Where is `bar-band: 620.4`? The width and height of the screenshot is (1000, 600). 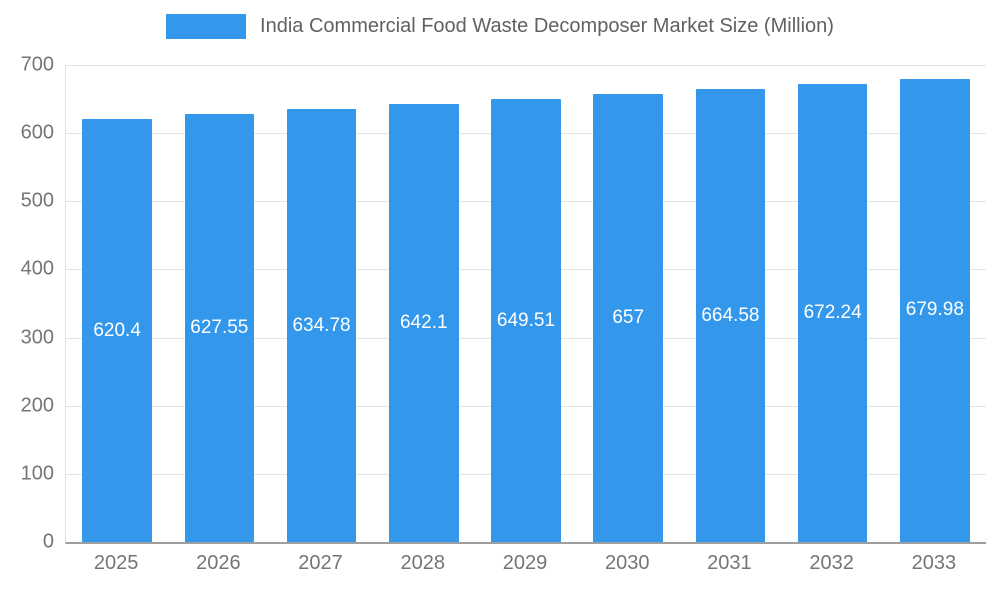 bar-band: 620.4 is located at coordinates (117, 303).